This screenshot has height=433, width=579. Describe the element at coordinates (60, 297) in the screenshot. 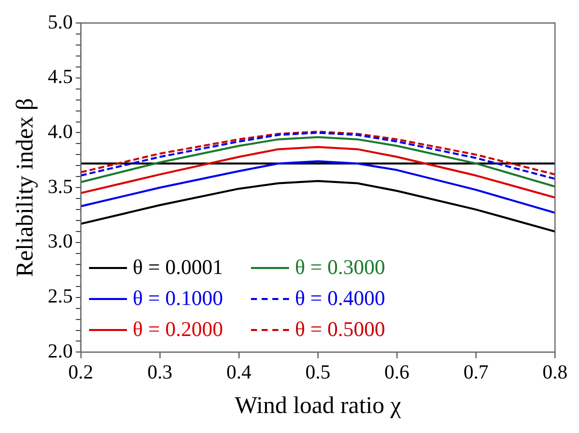

I see `y-tick-label: 2.5` at that location.